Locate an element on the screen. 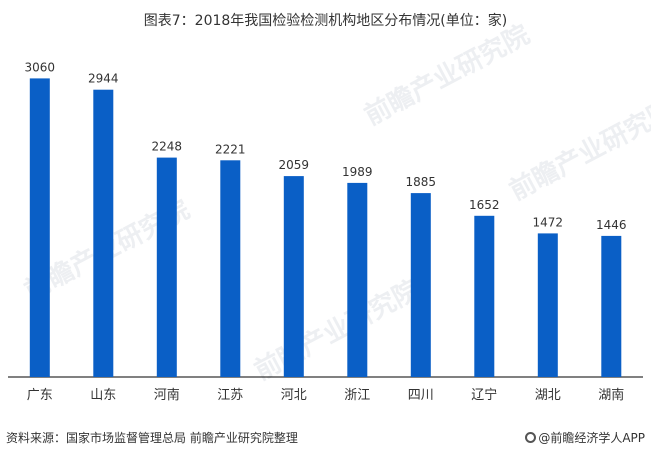  source-note: 资料来源：国家市场监督管理总局 前瞻产业研究院整理 is located at coordinates (152, 438).